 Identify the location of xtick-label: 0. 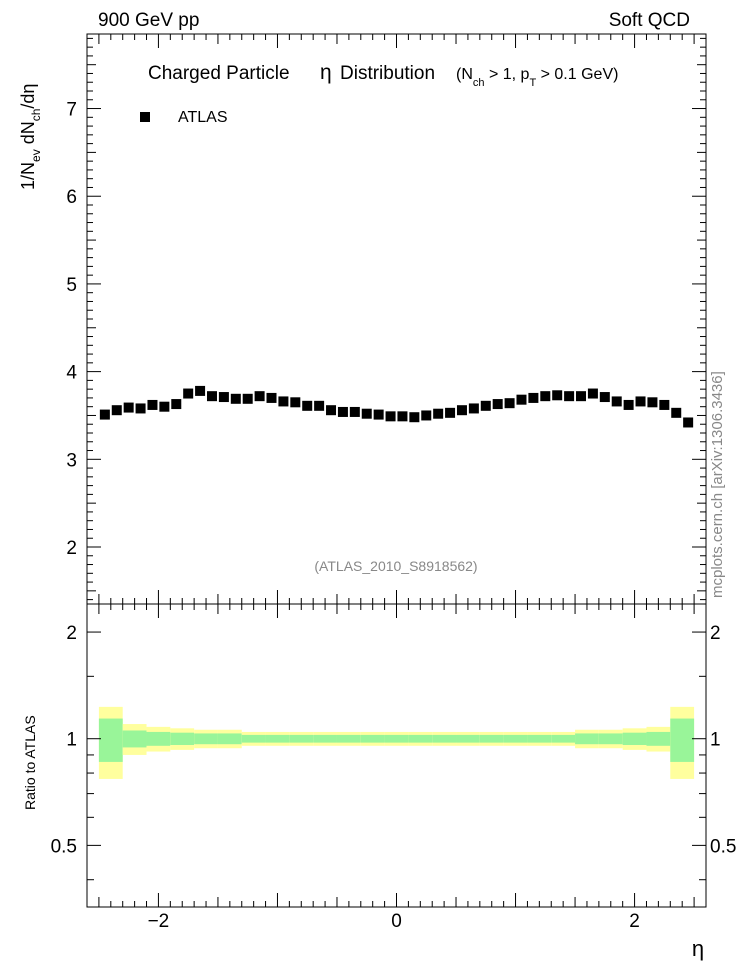
(396, 921).